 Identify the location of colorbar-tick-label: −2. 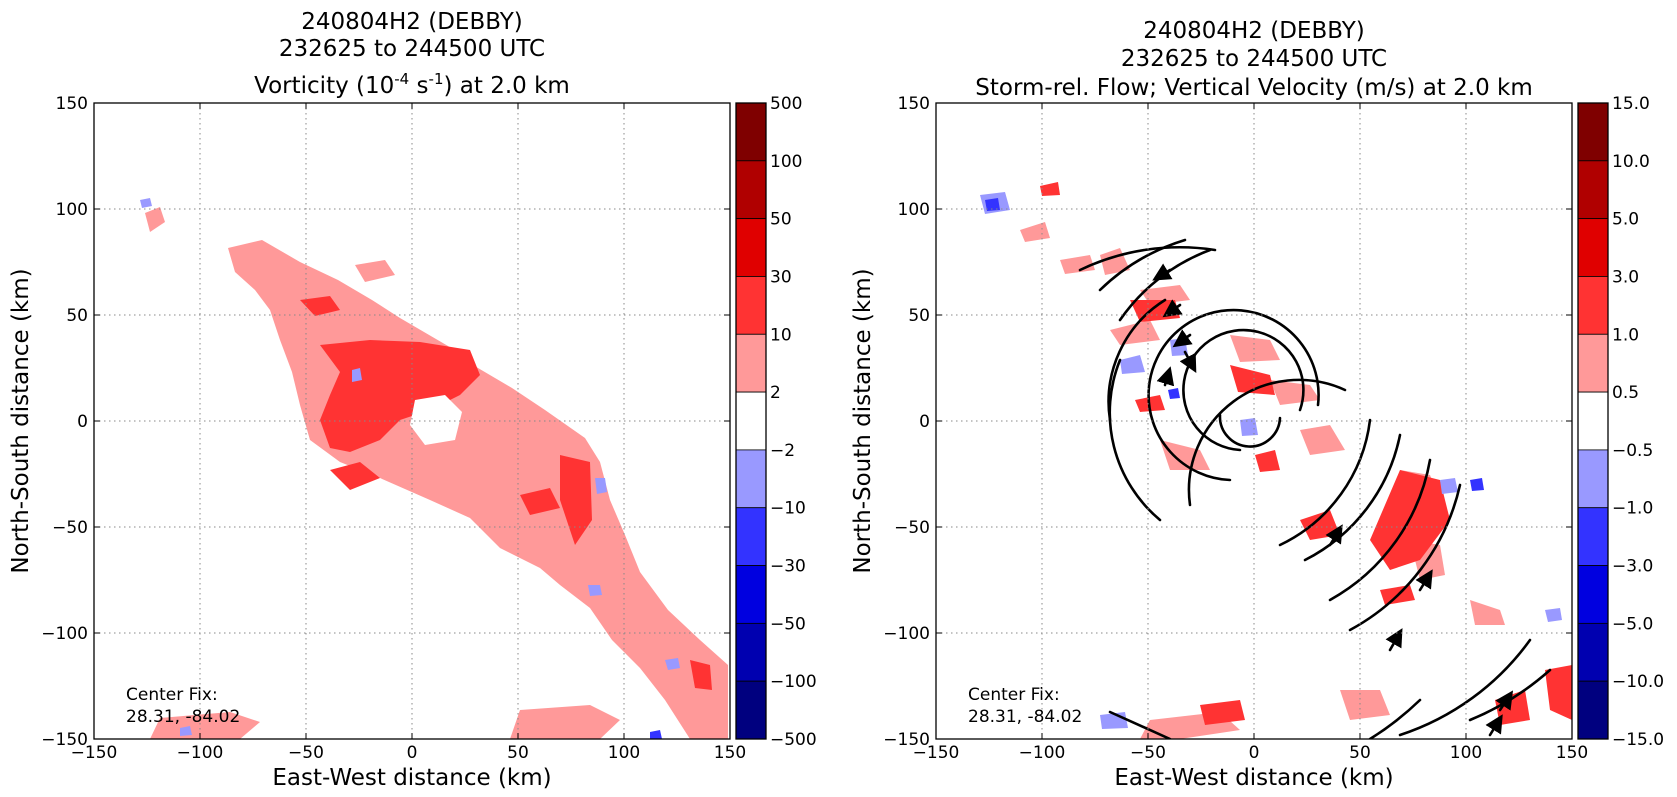
(782, 451).